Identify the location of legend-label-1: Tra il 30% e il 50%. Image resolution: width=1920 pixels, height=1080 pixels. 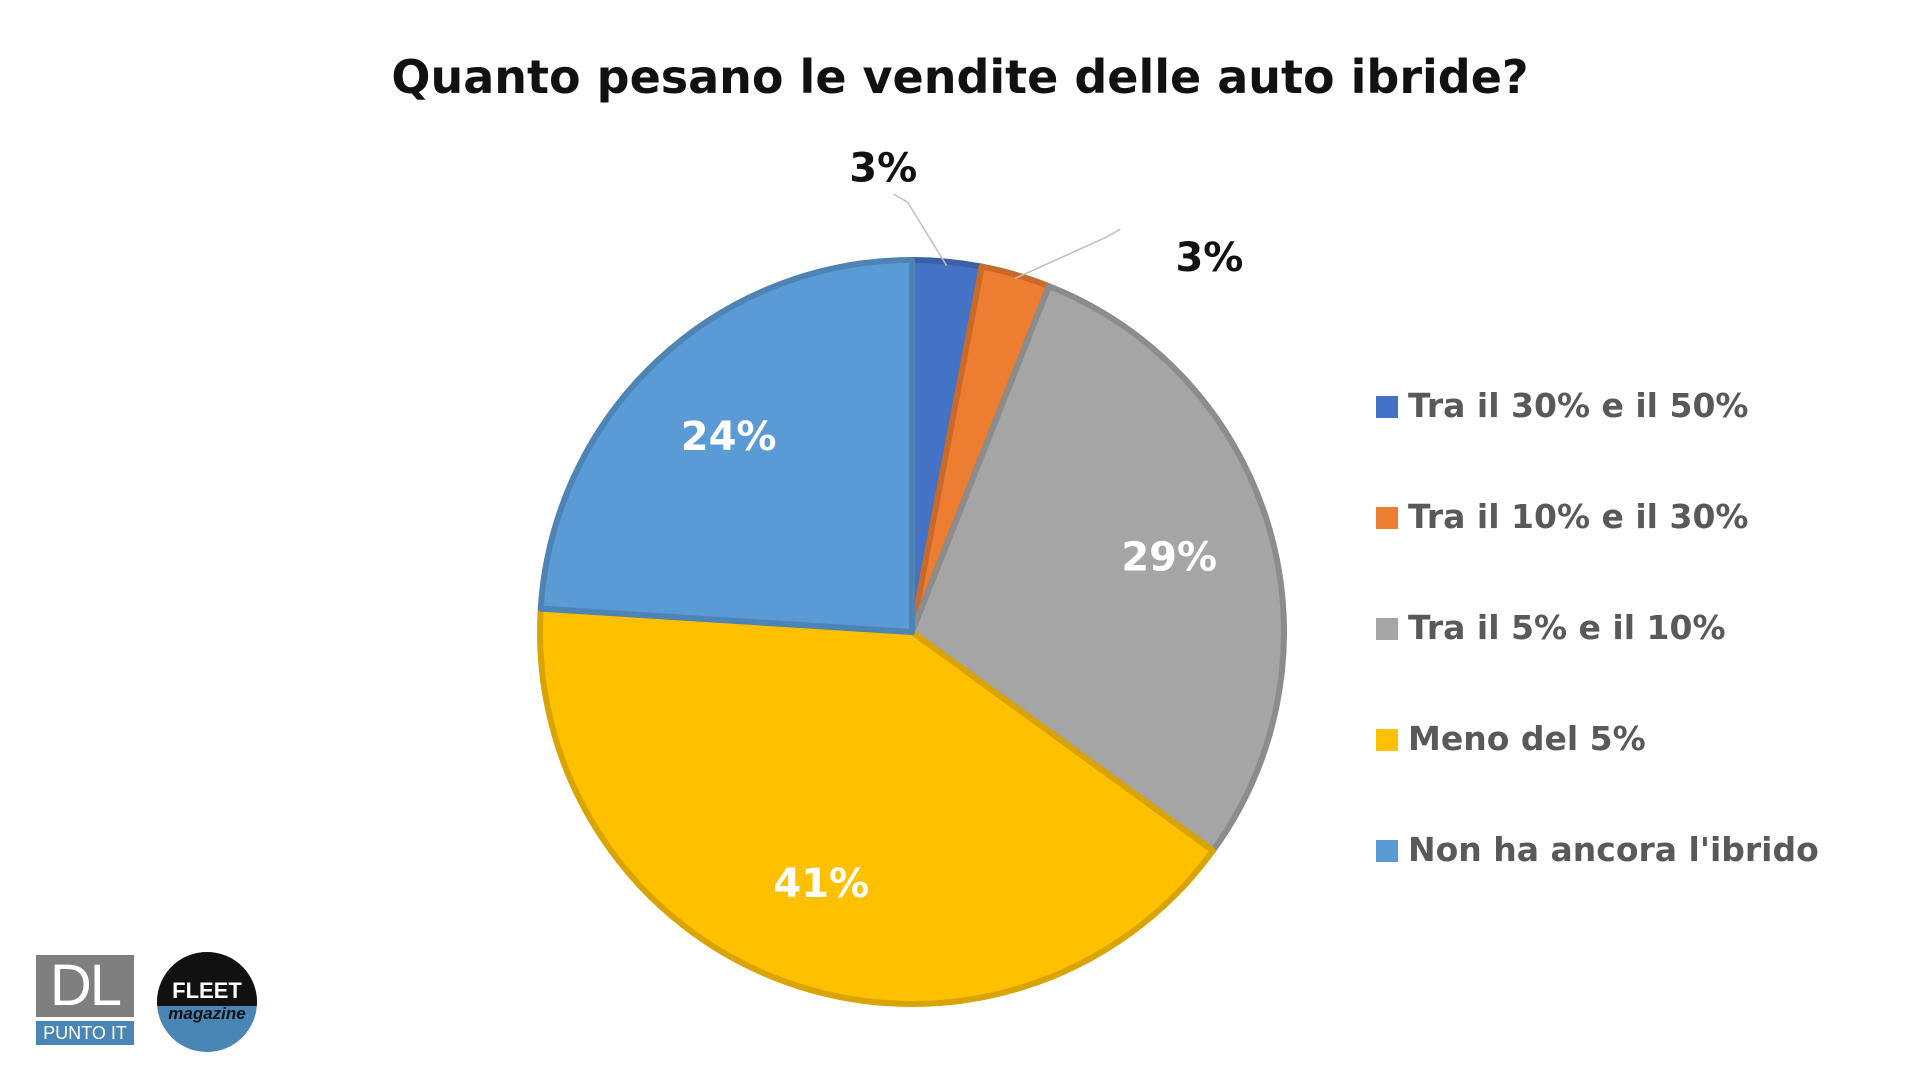
(1578, 405).